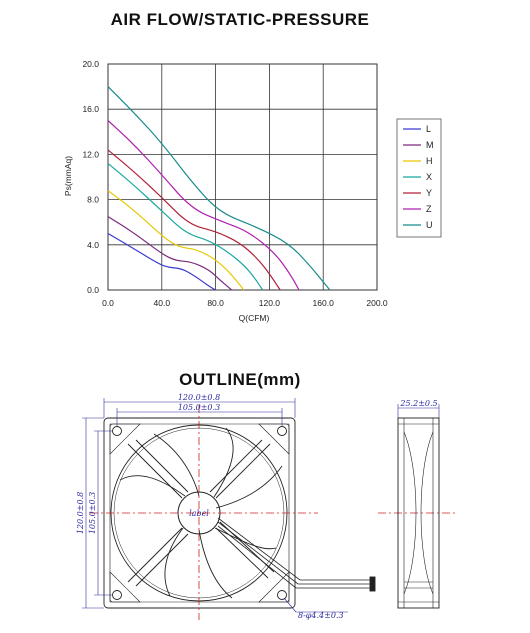 Image resolution: width=530 pixels, height=633 pixels. Describe the element at coordinates (108, 303) in the screenshot. I see `x-tick-label: 0.0` at that location.